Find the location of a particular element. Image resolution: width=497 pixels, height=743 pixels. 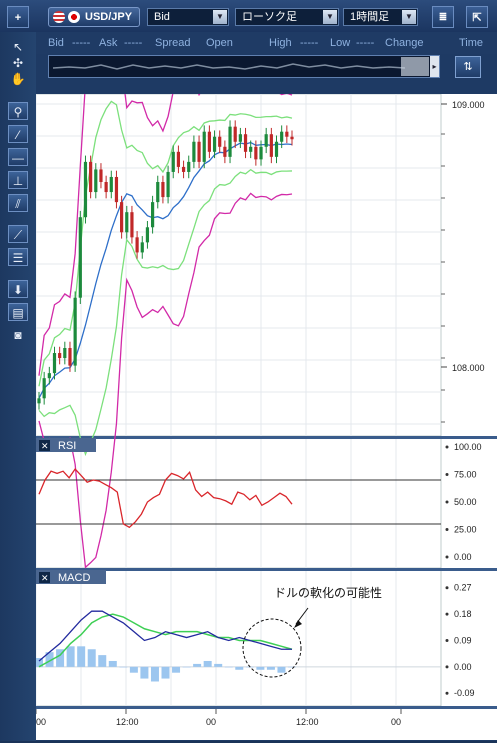

info-time-label: Time is located at coordinates (471, 43).